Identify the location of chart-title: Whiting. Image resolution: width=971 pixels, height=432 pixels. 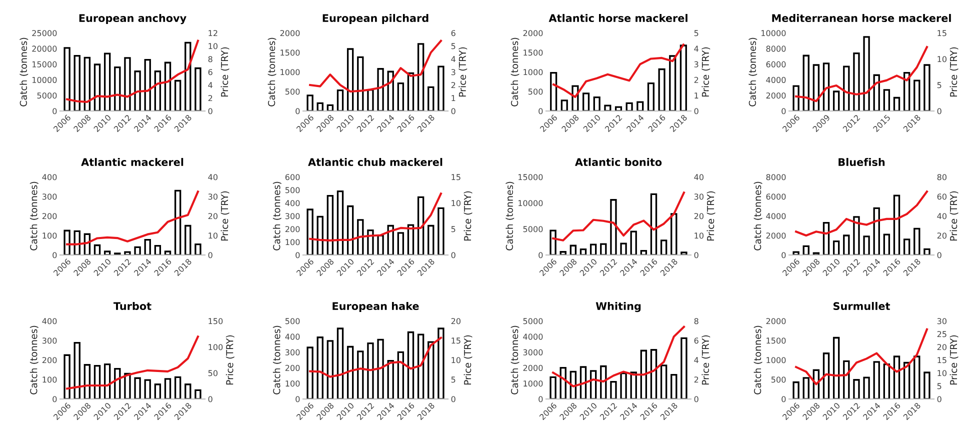
(618, 307).